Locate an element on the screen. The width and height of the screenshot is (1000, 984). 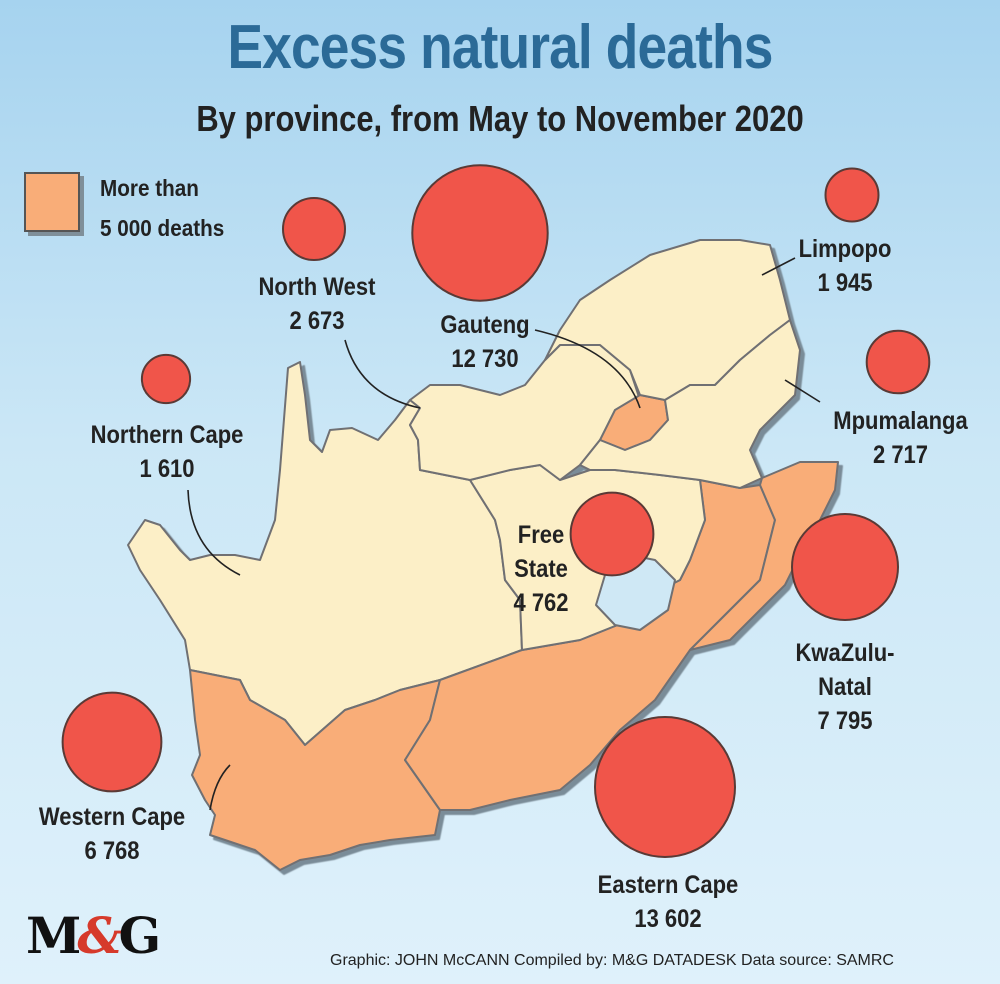
legend-line-2: 5 000 deaths is located at coordinates (162, 228).